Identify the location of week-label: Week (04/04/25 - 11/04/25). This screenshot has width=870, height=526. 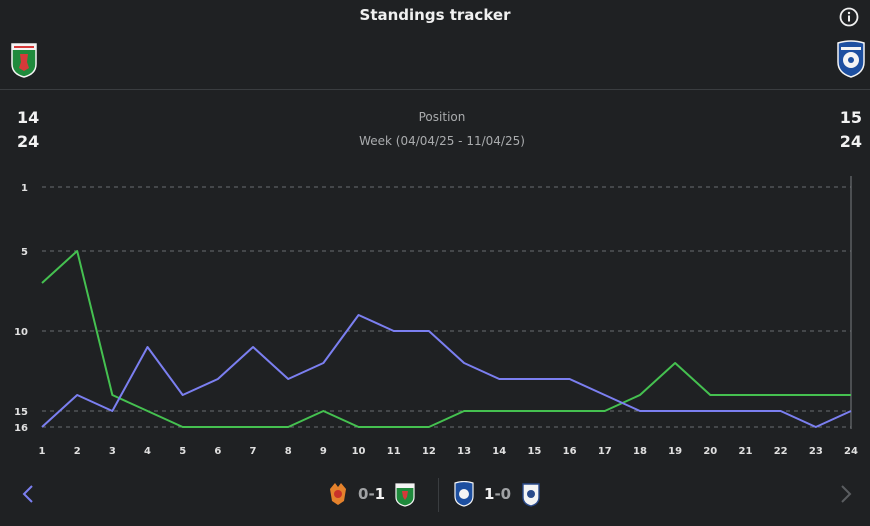
(442, 141).